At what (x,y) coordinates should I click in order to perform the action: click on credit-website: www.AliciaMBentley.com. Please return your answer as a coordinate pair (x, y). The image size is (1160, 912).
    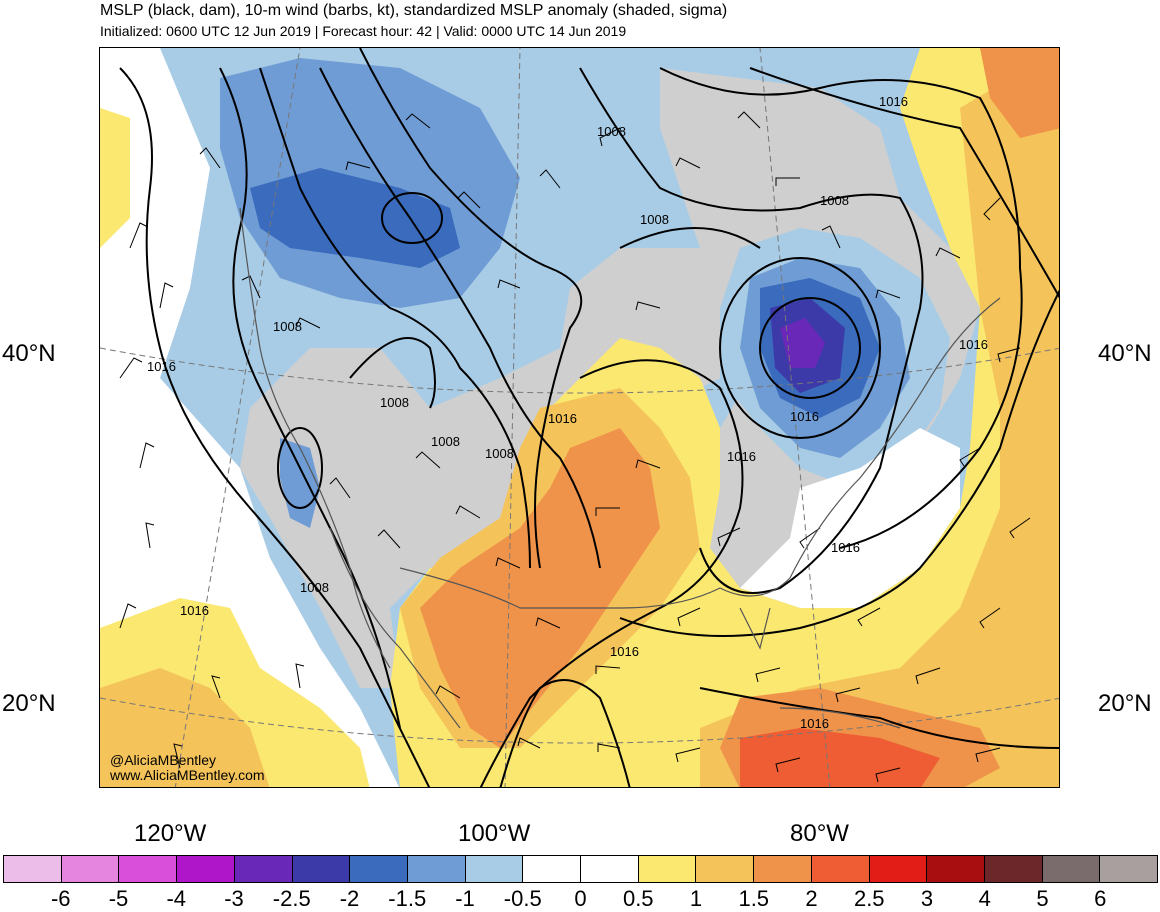
    Looking at the image, I should click on (187, 775).